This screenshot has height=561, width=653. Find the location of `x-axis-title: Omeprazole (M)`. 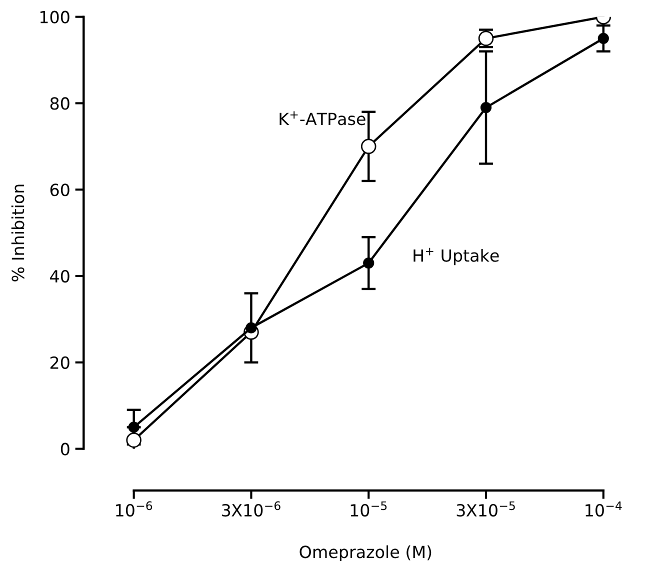

x-axis-title: Omeprazole (M) is located at coordinates (366, 553).